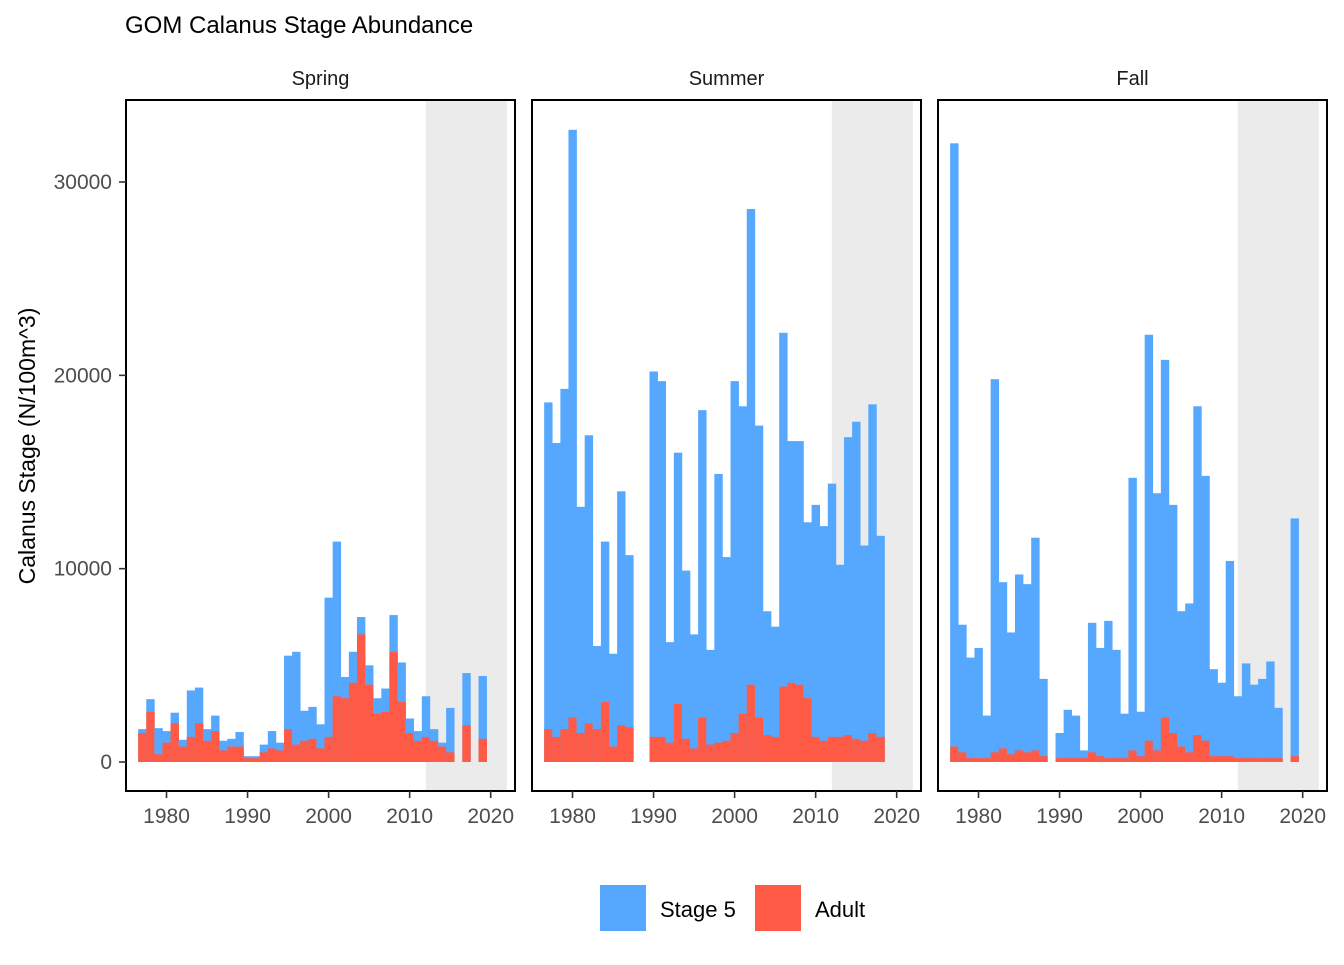 This screenshot has width=1344, height=965. I want to click on y-tick-label: 20000, so click(83, 375).